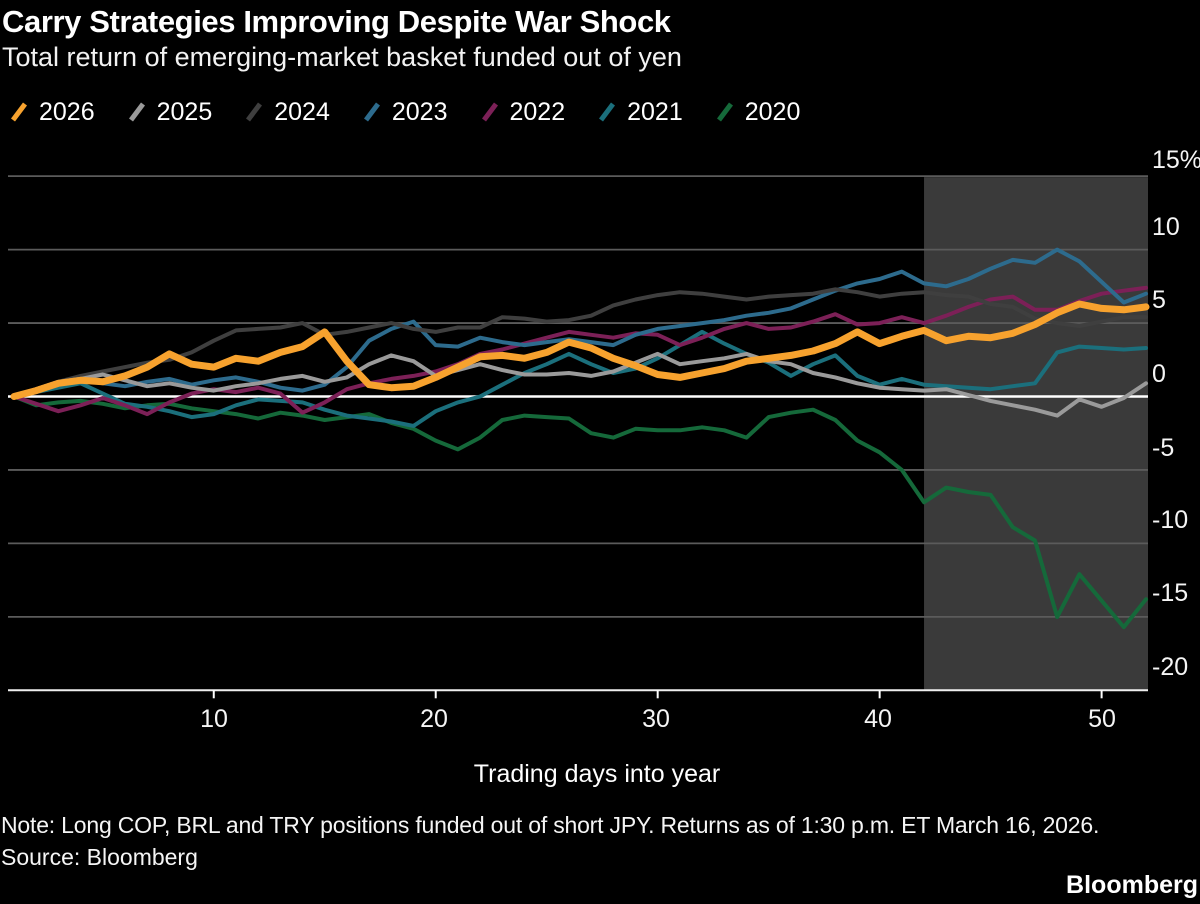 The height and width of the screenshot is (904, 1200). I want to click on legend-item-2025: 2025, so click(169, 112).